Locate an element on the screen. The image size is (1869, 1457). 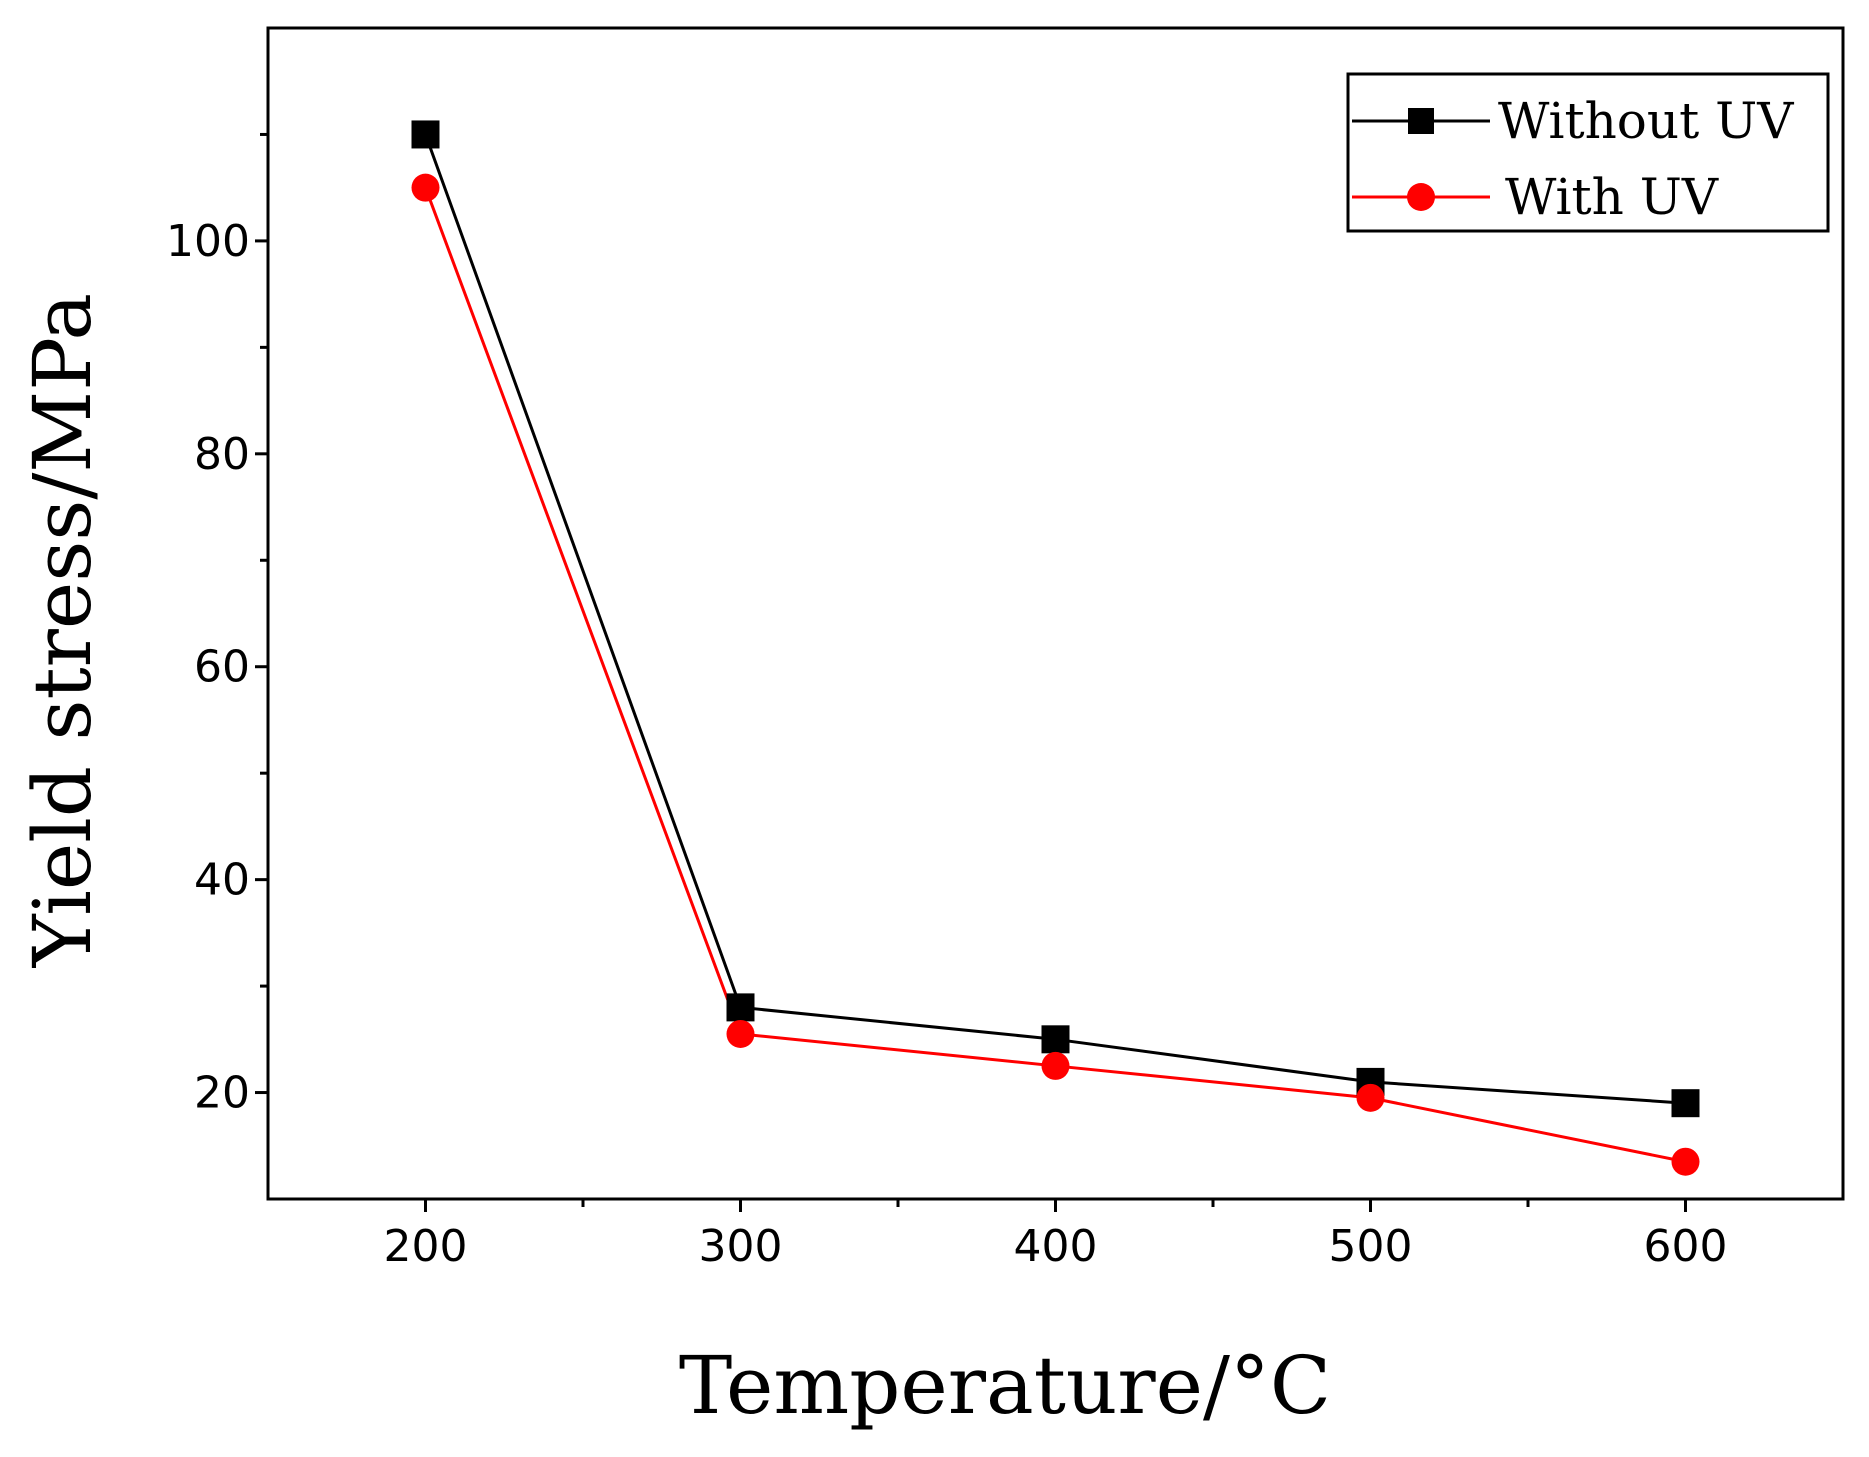
y-tick-label: 80 is located at coordinates (222, 454).